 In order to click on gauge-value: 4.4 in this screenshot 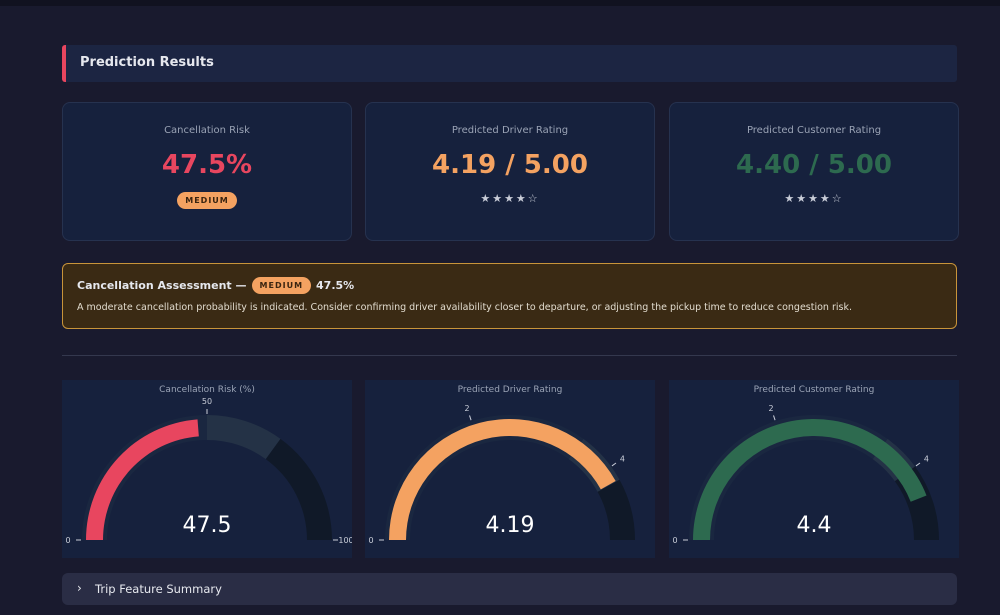, I will do `click(814, 525)`.